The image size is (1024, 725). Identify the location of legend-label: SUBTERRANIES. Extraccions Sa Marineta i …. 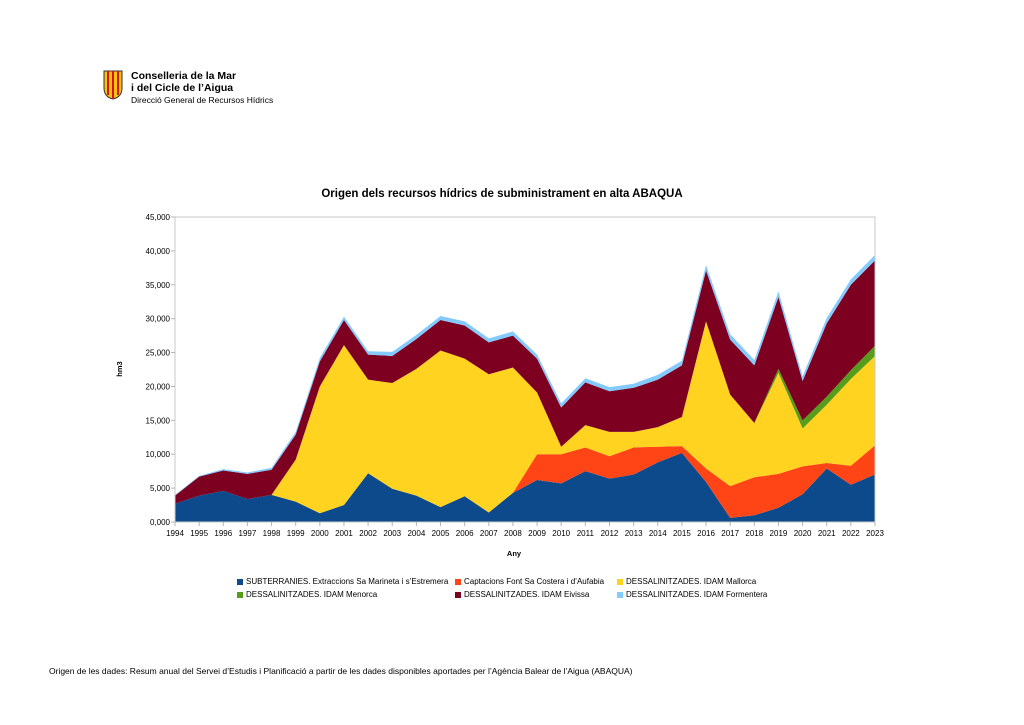
(347, 581).